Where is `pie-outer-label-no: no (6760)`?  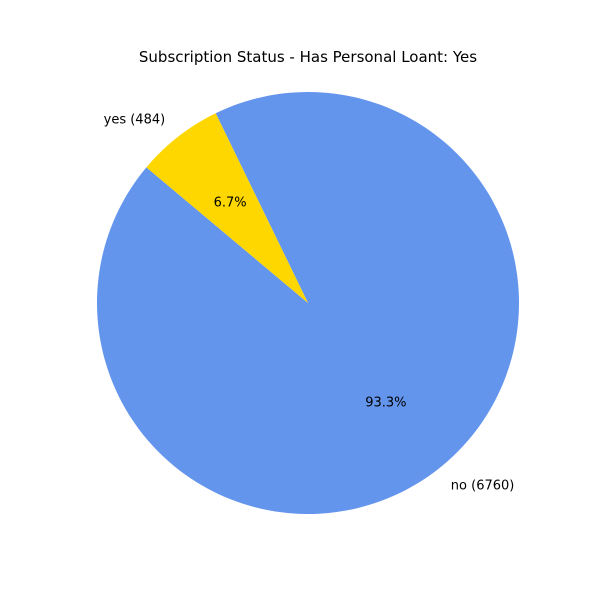 pie-outer-label-no: no (6760) is located at coordinates (483, 485).